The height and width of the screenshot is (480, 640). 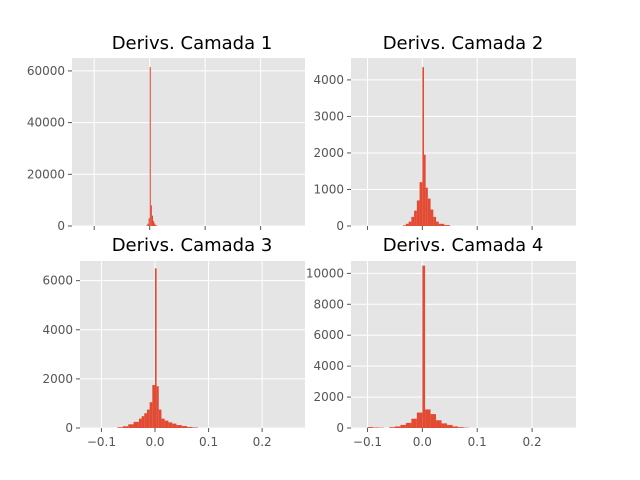 I want to click on subplot-title: Derivs. Camada 3, so click(x=192, y=245).